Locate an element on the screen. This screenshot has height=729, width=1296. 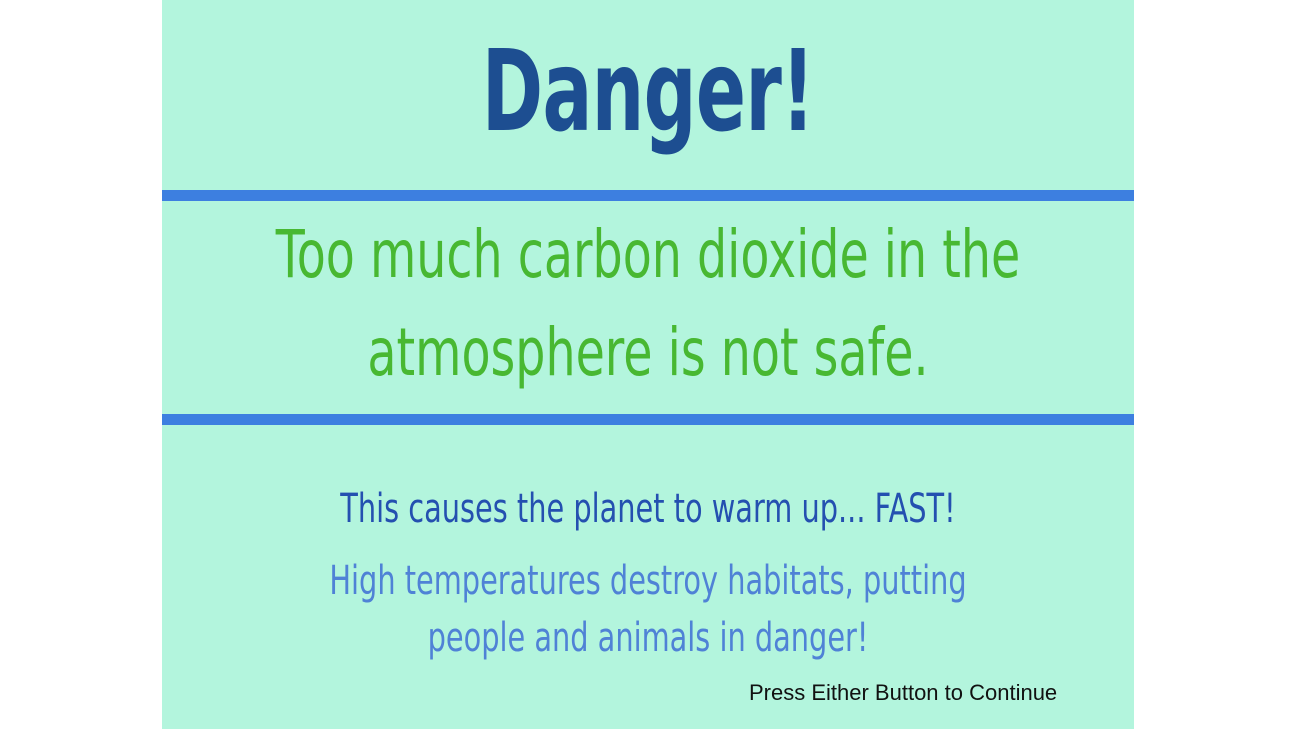
slide-title: Danger! is located at coordinates (648, 92).